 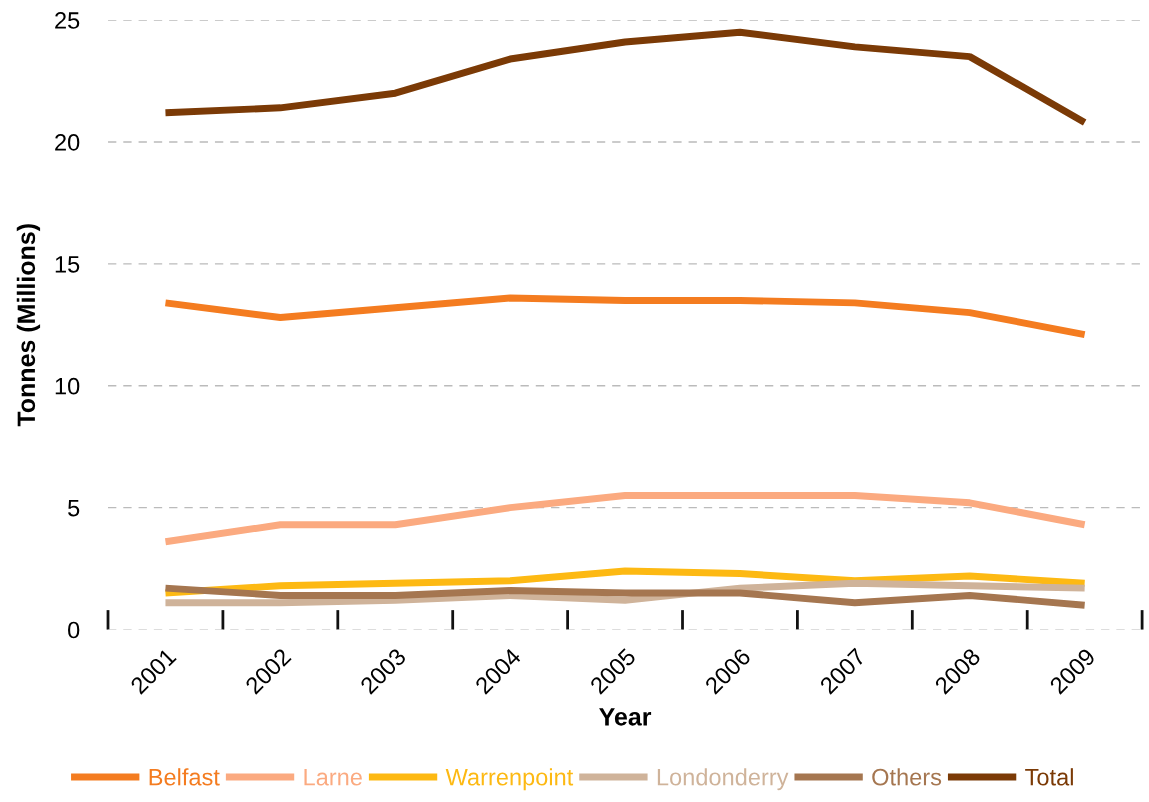 What do you see at coordinates (509, 779) in the screenshot?
I see `legend-label: Warrenpoint` at bounding box center [509, 779].